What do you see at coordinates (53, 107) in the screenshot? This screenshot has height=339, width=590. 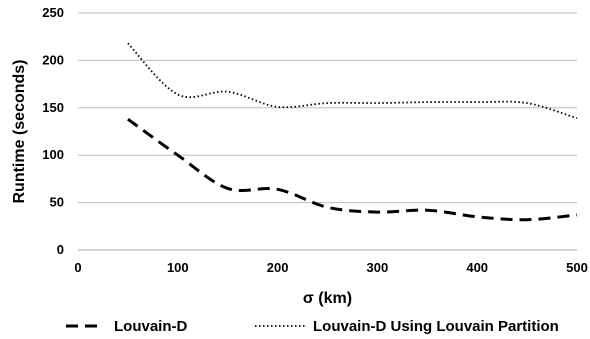 I see `y-tick-label: 150` at bounding box center [53, 107].